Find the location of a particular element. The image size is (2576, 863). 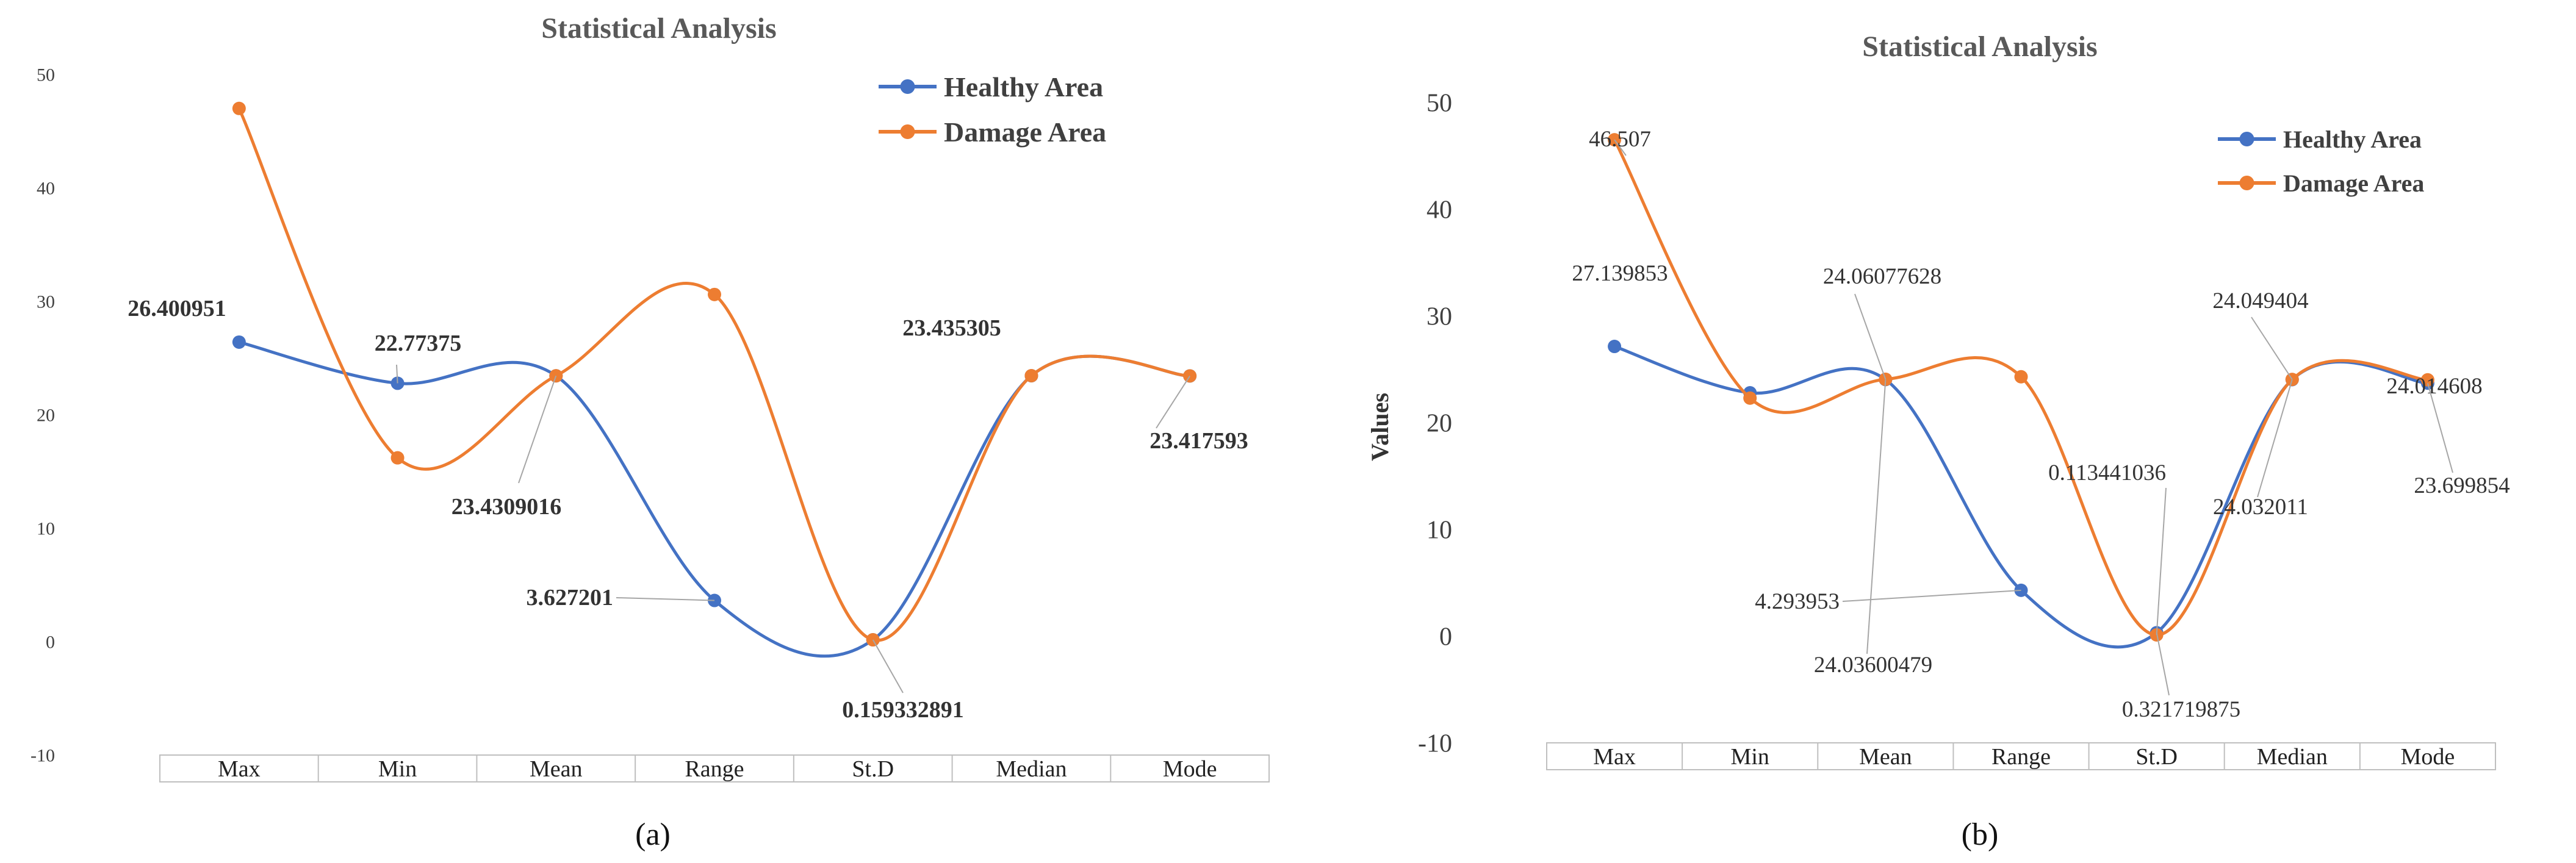

data-label: 23.4309016 is located at coordinates (507, 507).